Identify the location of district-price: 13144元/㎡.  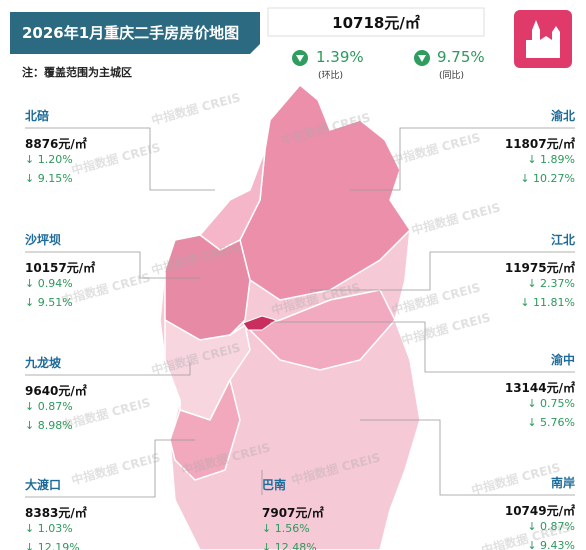
(539, 388).